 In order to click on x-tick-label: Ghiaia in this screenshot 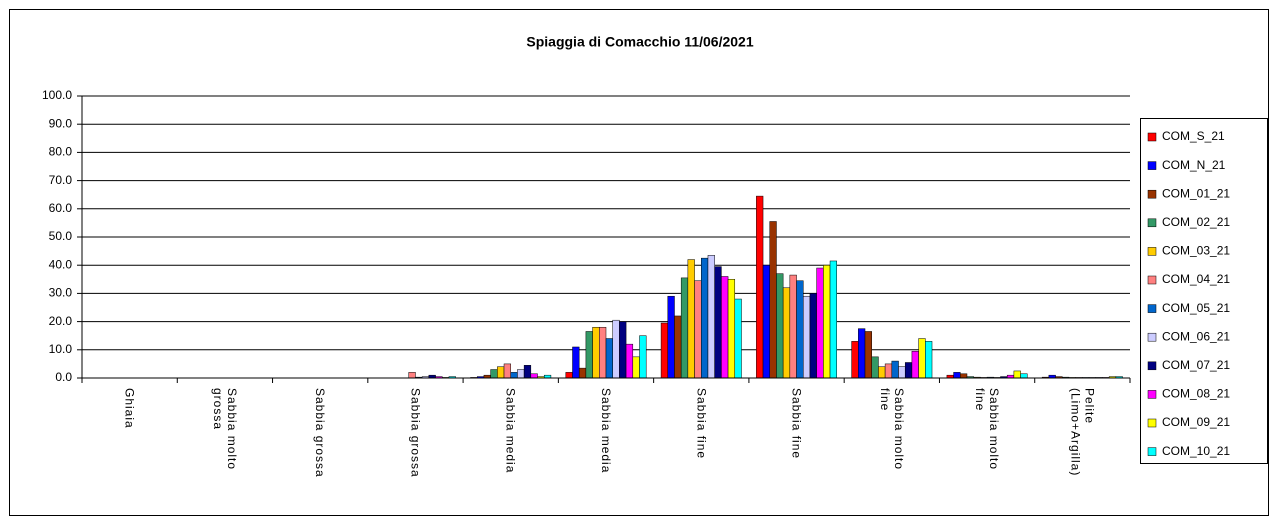, I will do `click(129, 408)`.